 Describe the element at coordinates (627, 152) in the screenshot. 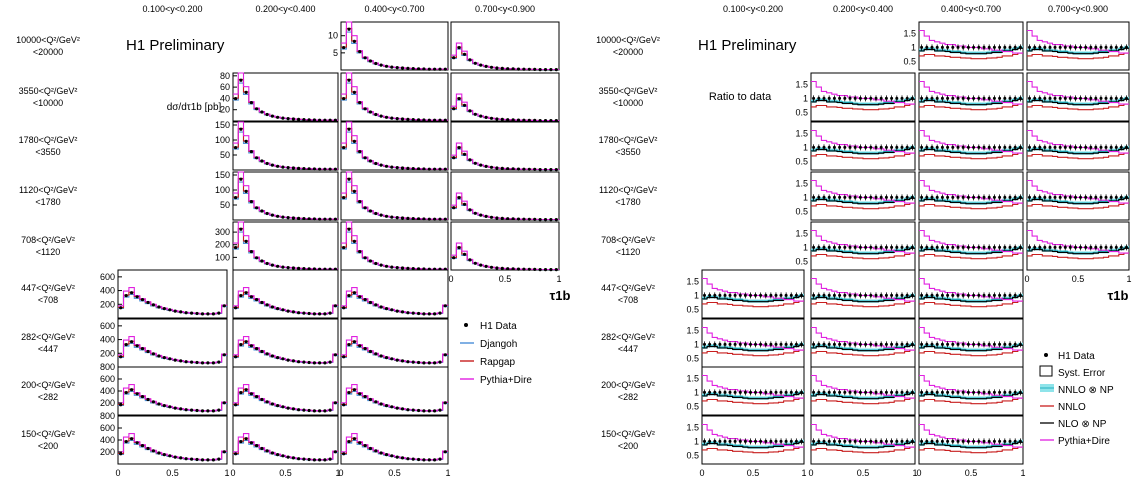

I see `row-label: <3550` at that location.